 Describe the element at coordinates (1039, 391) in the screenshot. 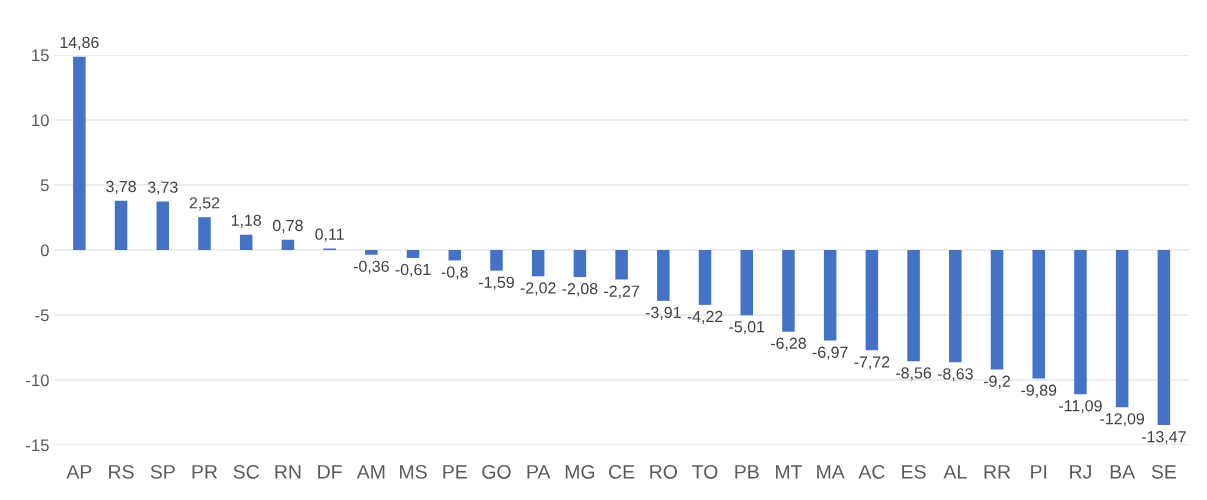

I see `data-label: -9,89` at that location.